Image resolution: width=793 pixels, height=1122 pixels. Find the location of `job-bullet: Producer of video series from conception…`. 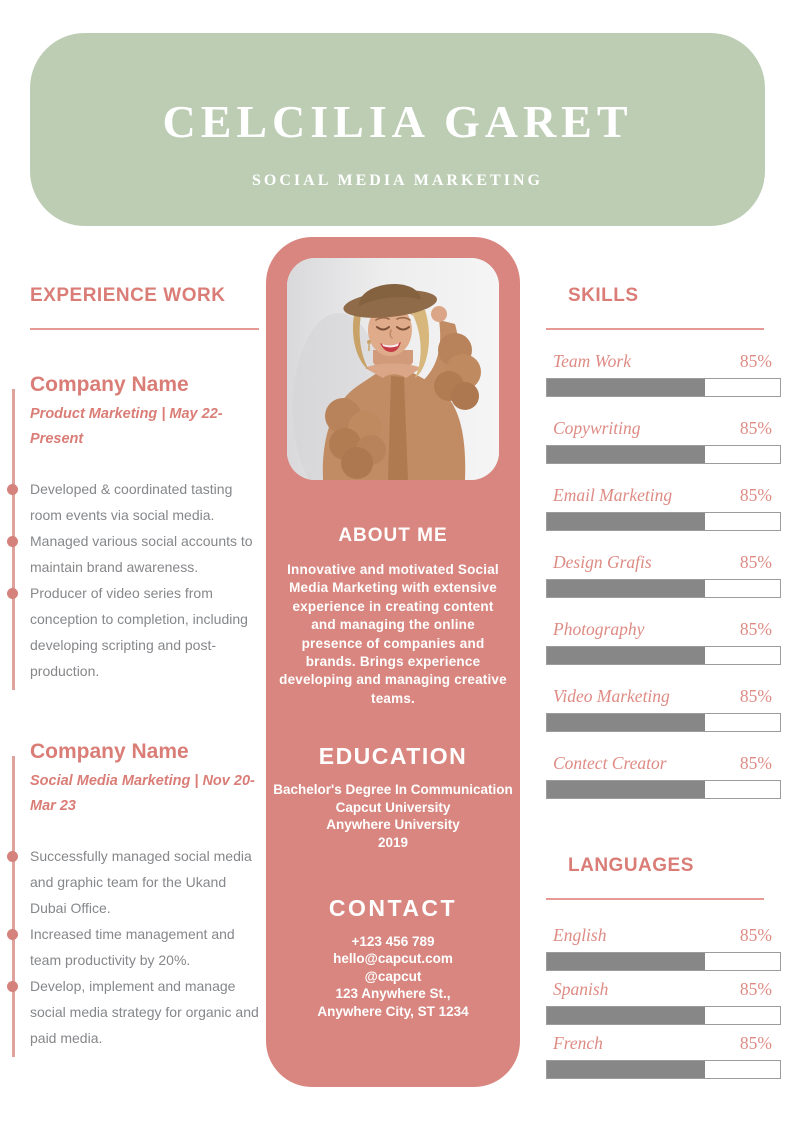

job-bullet: Producer of video series from conception… is located at coordinates (133, 632).